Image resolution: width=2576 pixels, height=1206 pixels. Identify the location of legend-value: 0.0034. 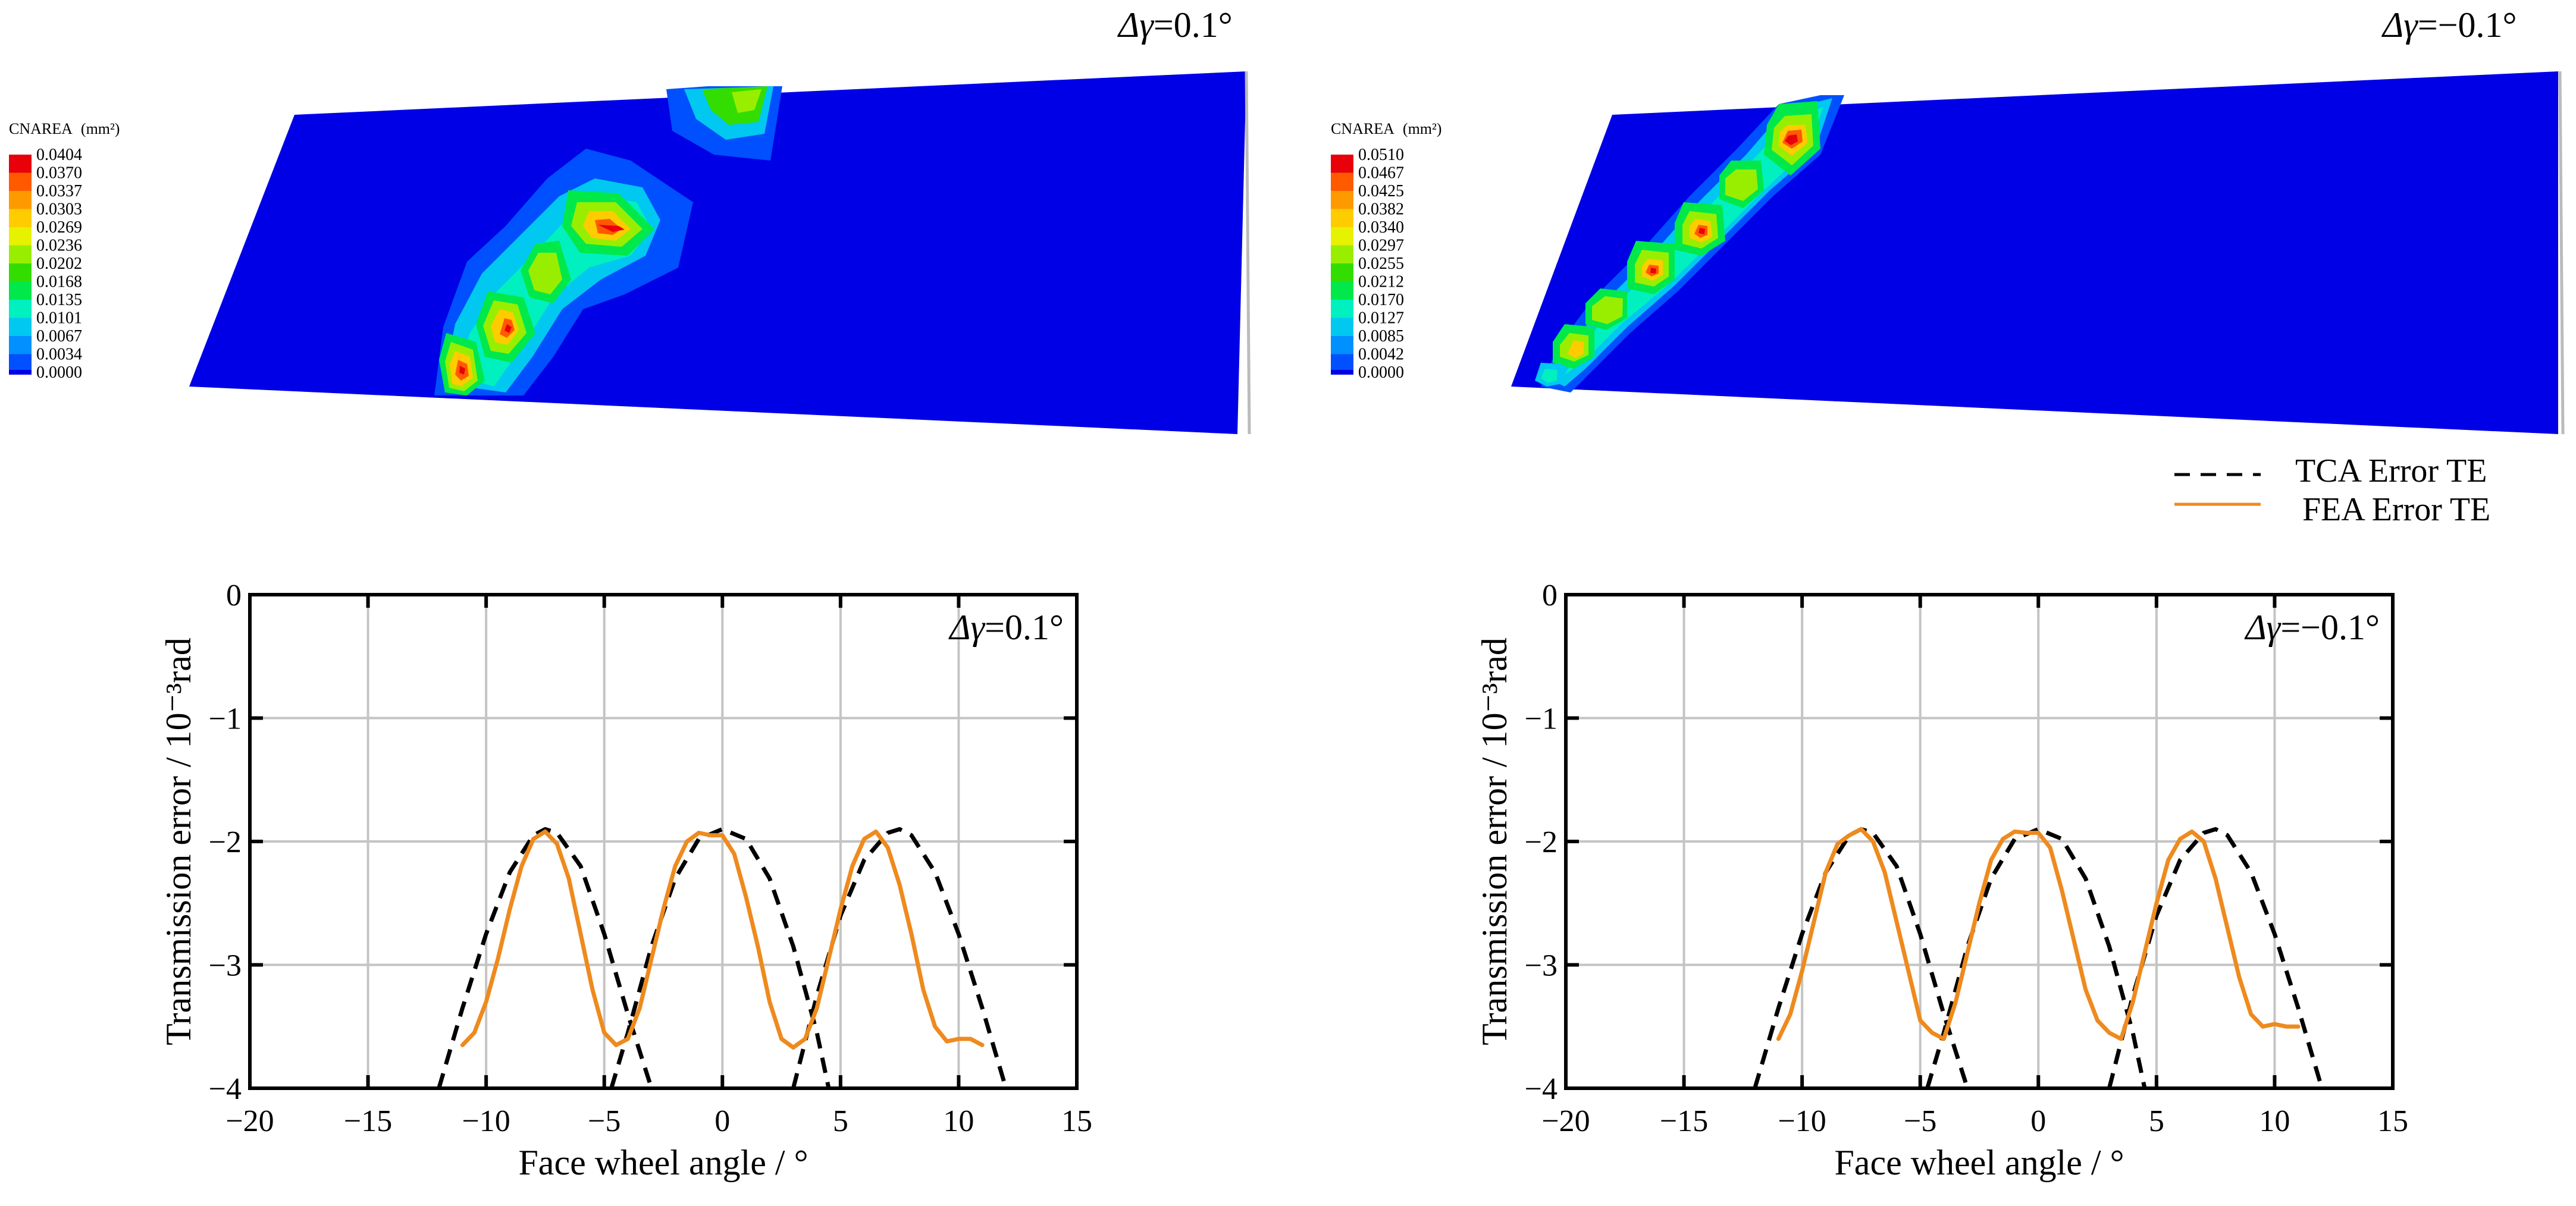
(59, 355).